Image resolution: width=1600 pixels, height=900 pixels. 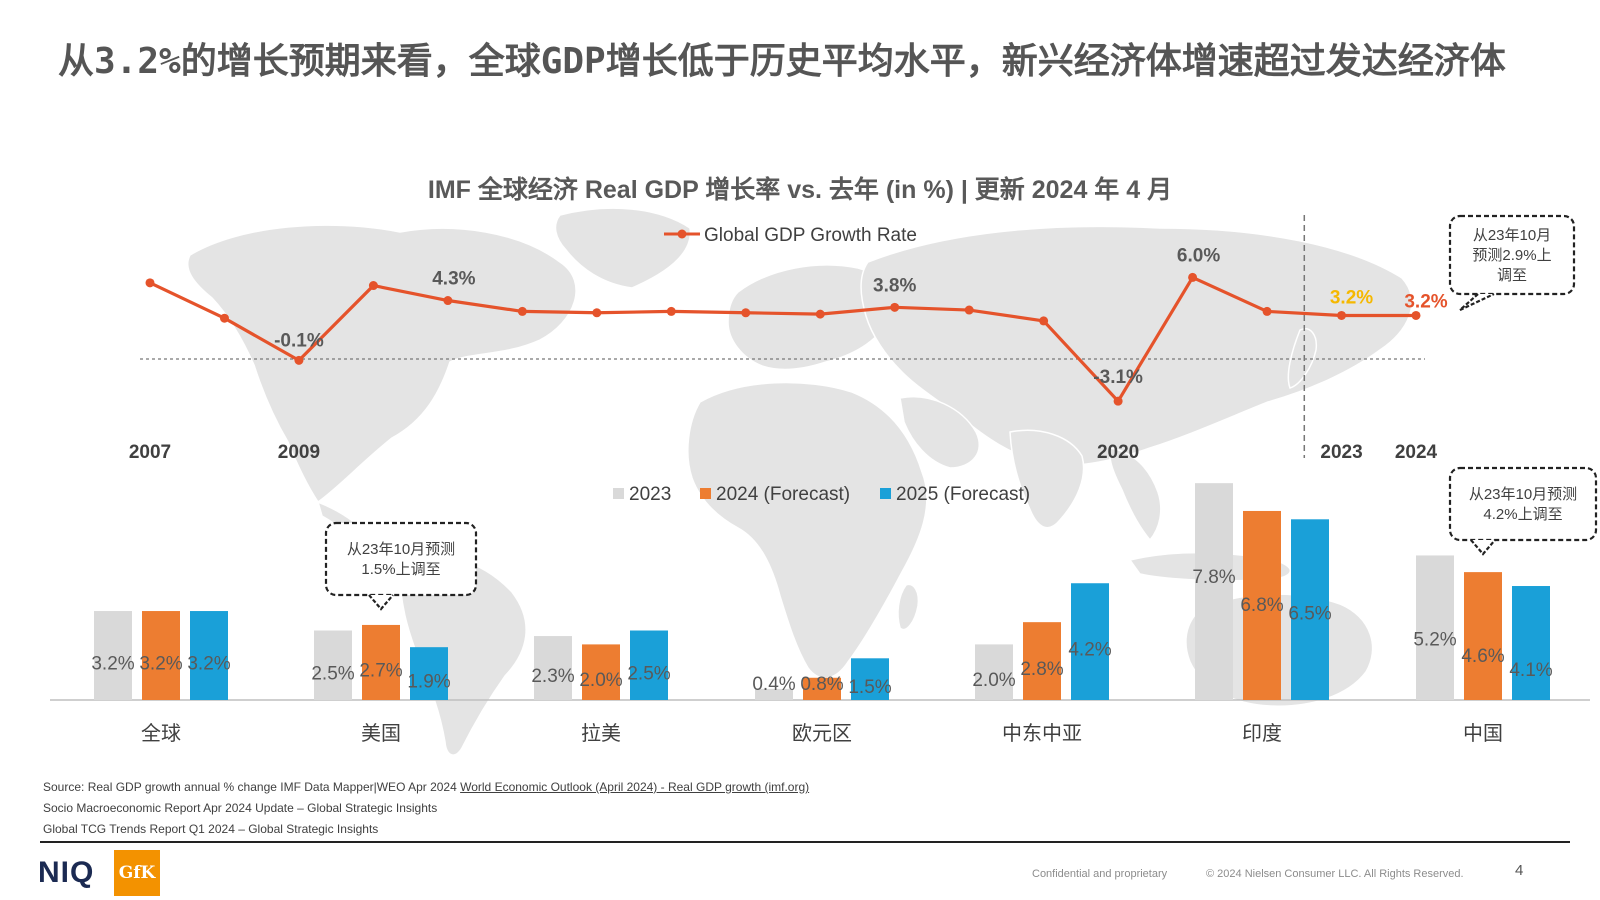 I want to click on line-point-2008, so click(x=224, y=318).